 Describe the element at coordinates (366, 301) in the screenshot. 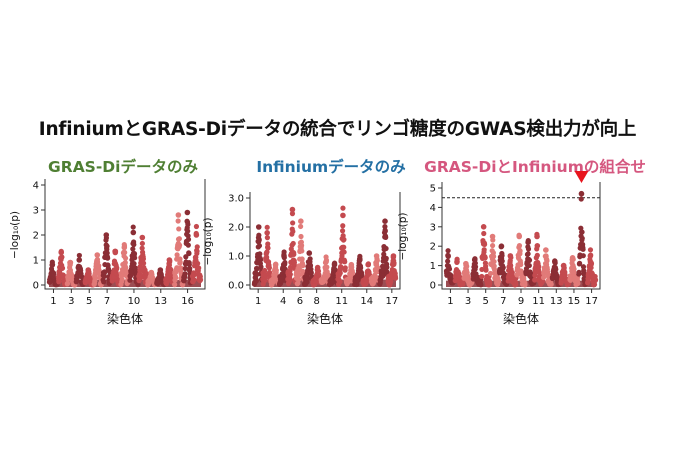

I see `x-tick-label: 14` at that location.